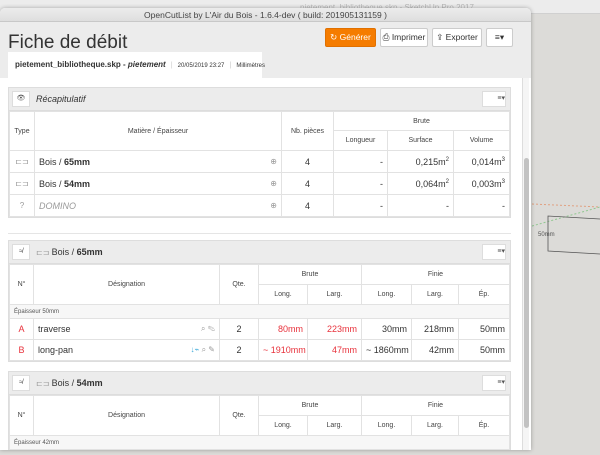 Image resolution: width=600 pixels, height=455 pixels. What do you see at coordinates (334, 329) in the screenshot?
I see `table-cell: 223mm` at bounding box center [334, 329].